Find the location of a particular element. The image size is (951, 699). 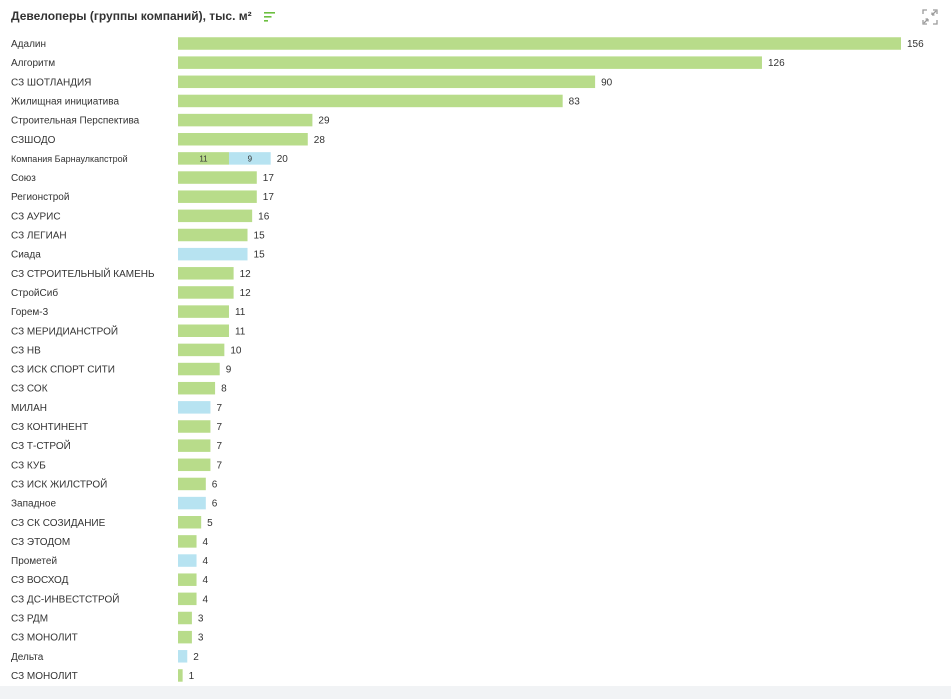

category-label: СЗ ЭТОДОМ is located at coordinates (40, 542).